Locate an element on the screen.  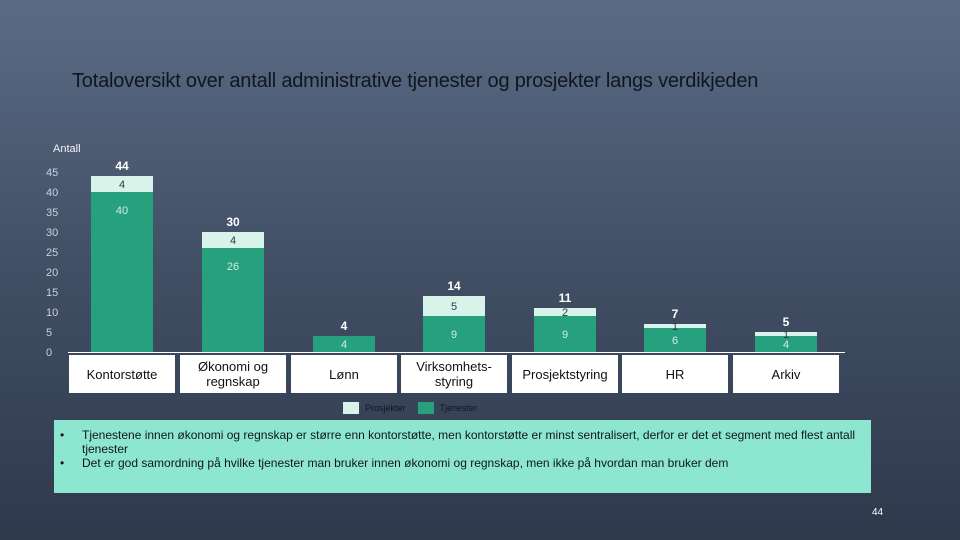
legend-swatch-tjenester is located at coordinates (425, 408).